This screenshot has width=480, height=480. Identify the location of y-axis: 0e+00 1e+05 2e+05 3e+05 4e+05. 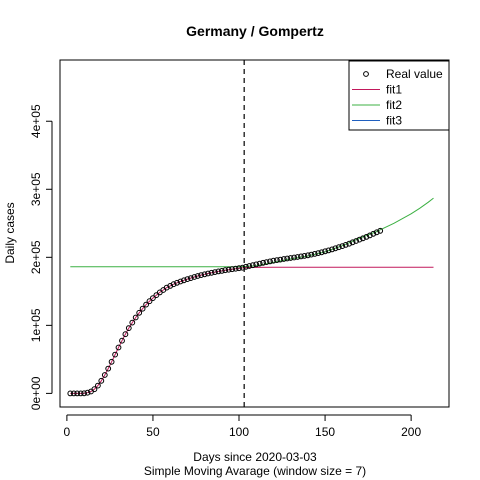
(41, 257).